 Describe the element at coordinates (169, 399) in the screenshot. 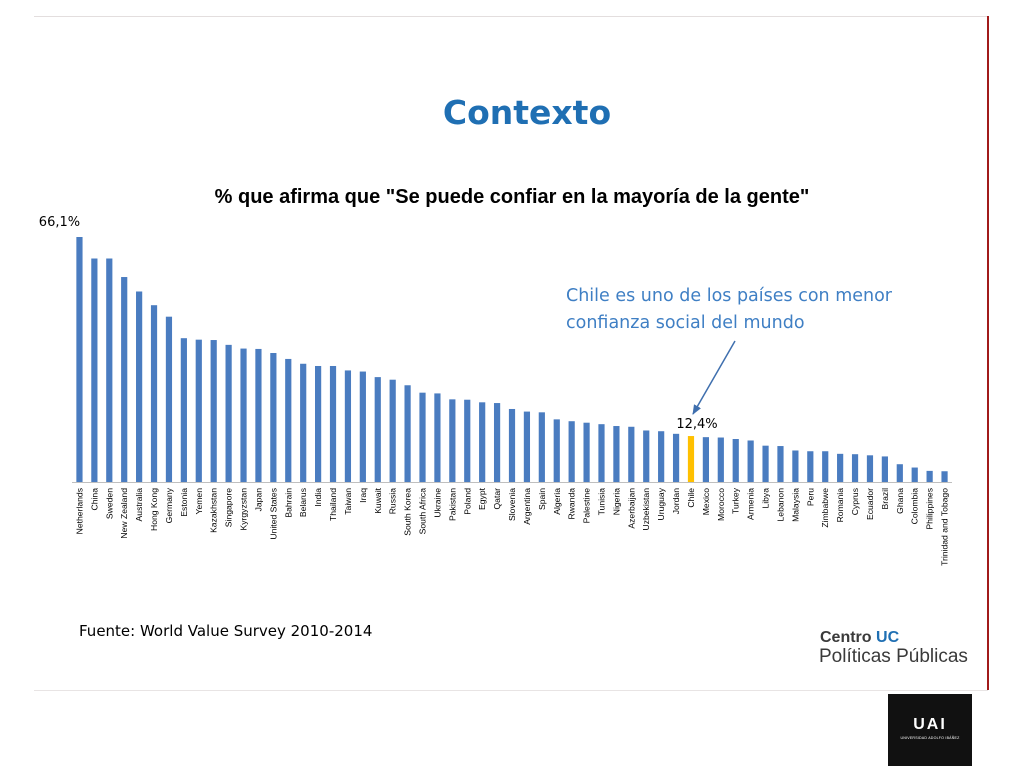

I see `bar-germany` at that location.